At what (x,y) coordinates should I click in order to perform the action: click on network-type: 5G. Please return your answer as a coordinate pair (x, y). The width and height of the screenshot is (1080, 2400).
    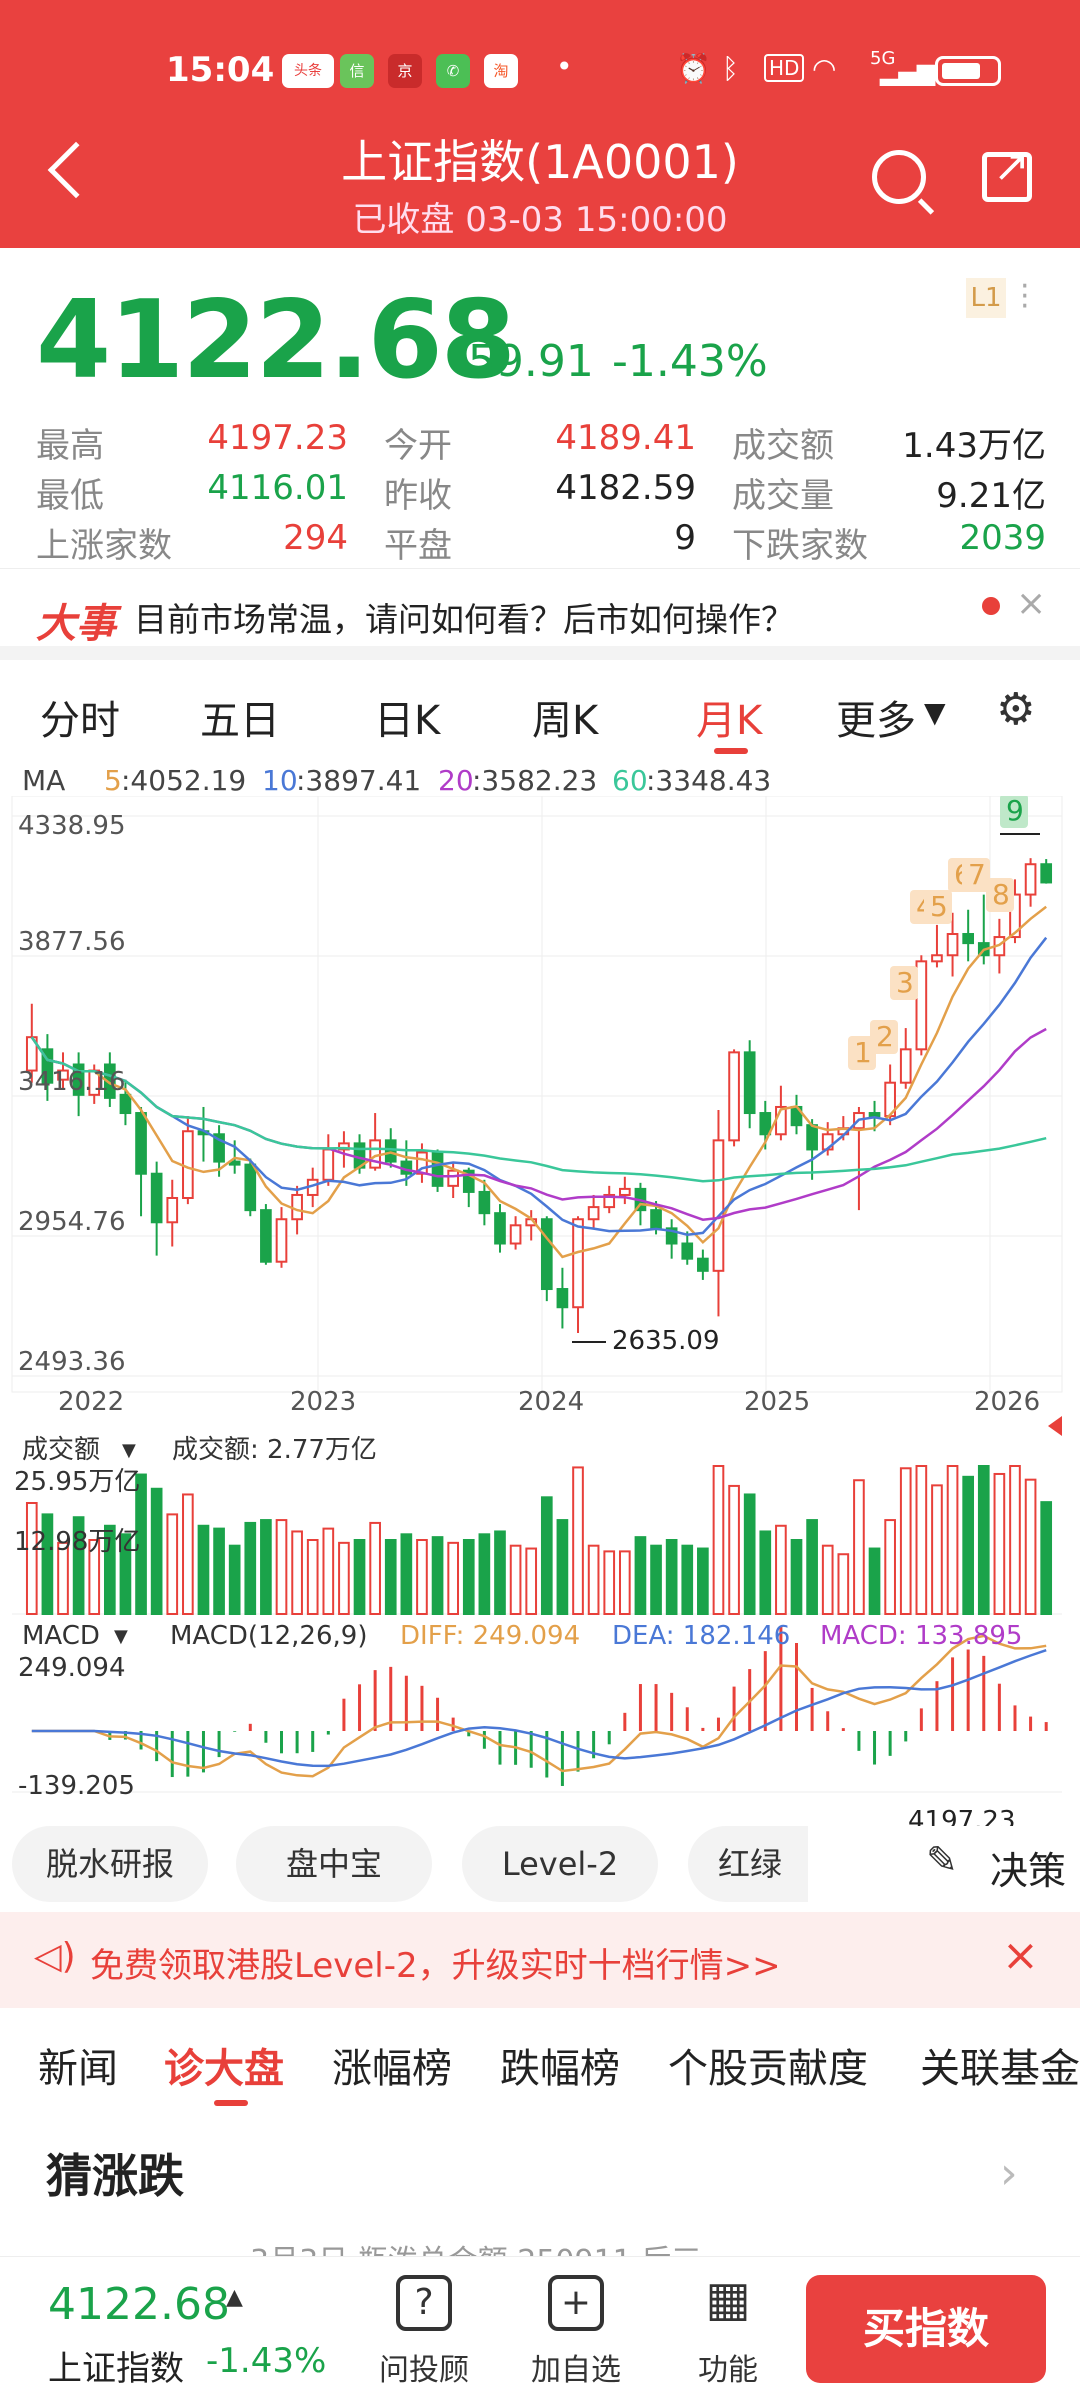
    Looking at the image, I should click on (883, 58).